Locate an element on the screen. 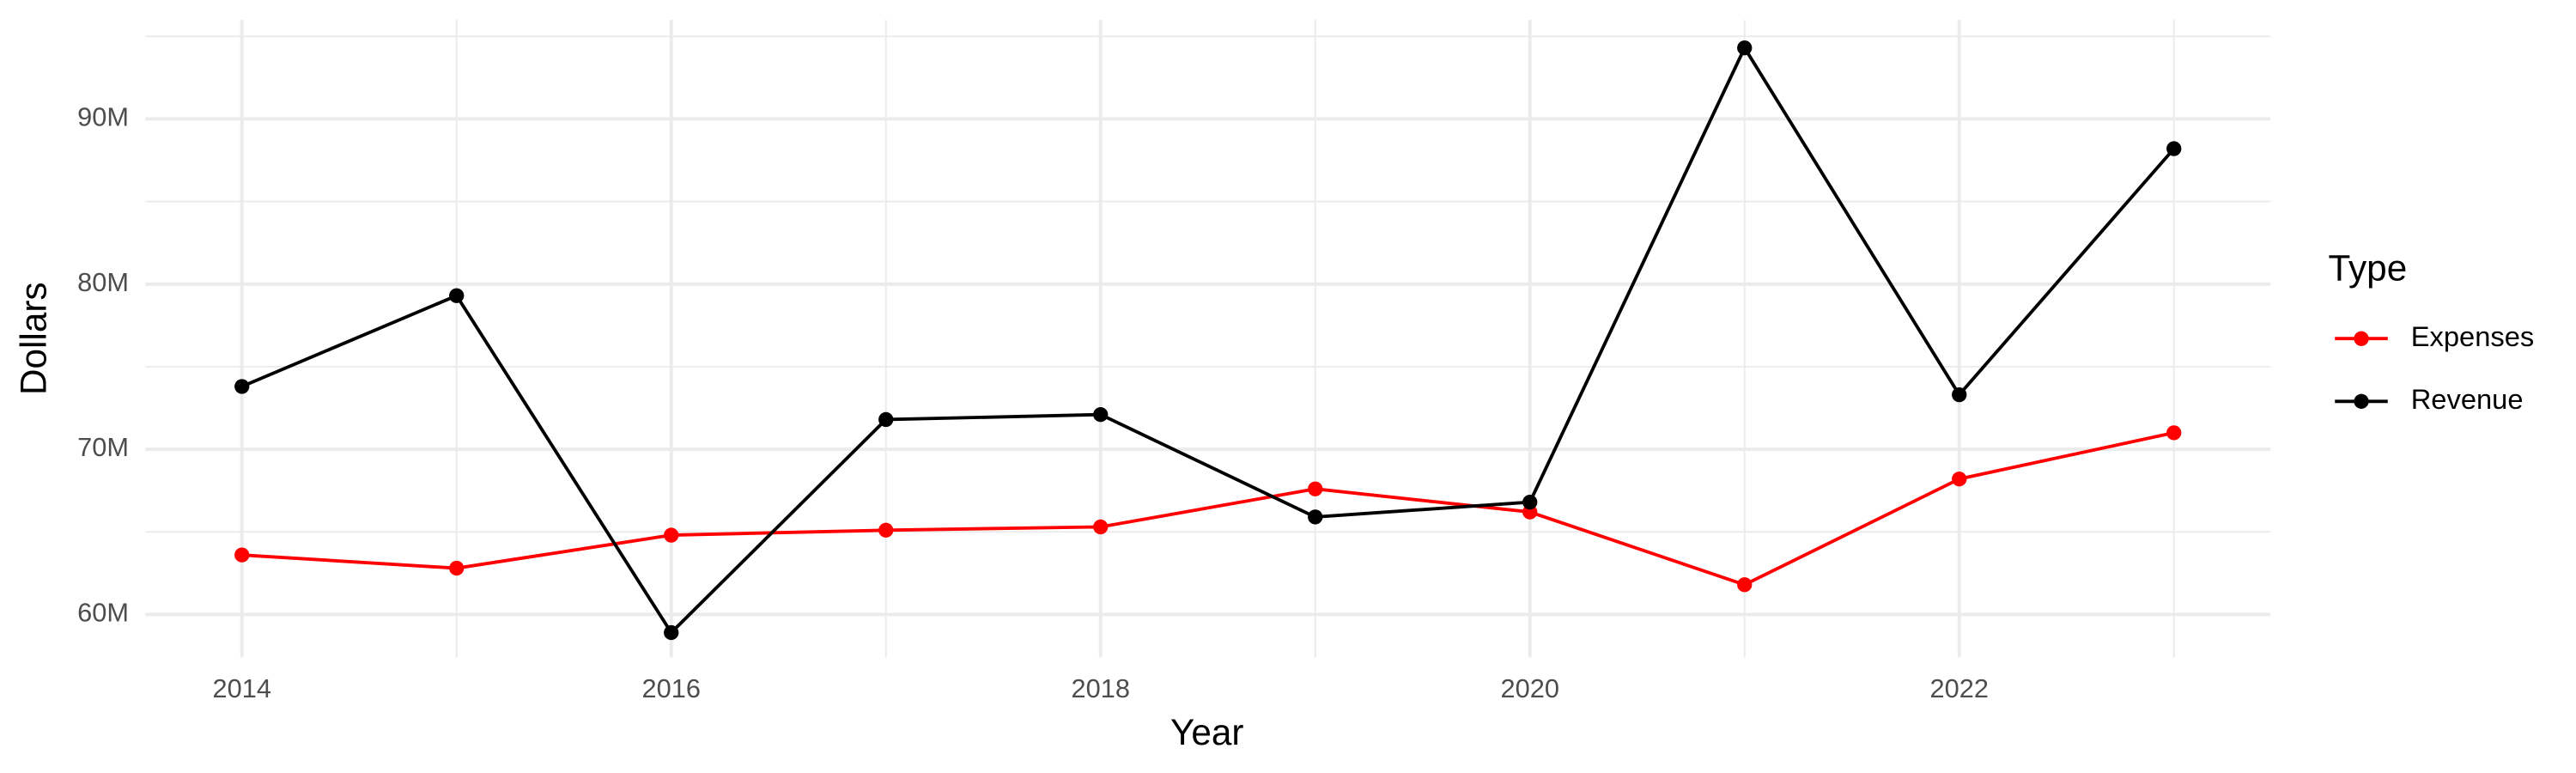 The image size is (2576, 773). x-tick-label: 2018 is located at coordinates (1101, 688).